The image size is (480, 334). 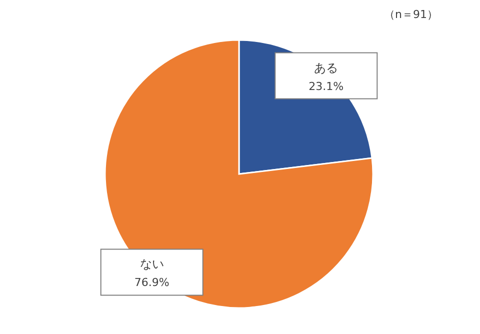 What do you see at coordinates (411, 14) in the screenshot?
I see `text: （n＝91）` at bounding box center [411, 14].